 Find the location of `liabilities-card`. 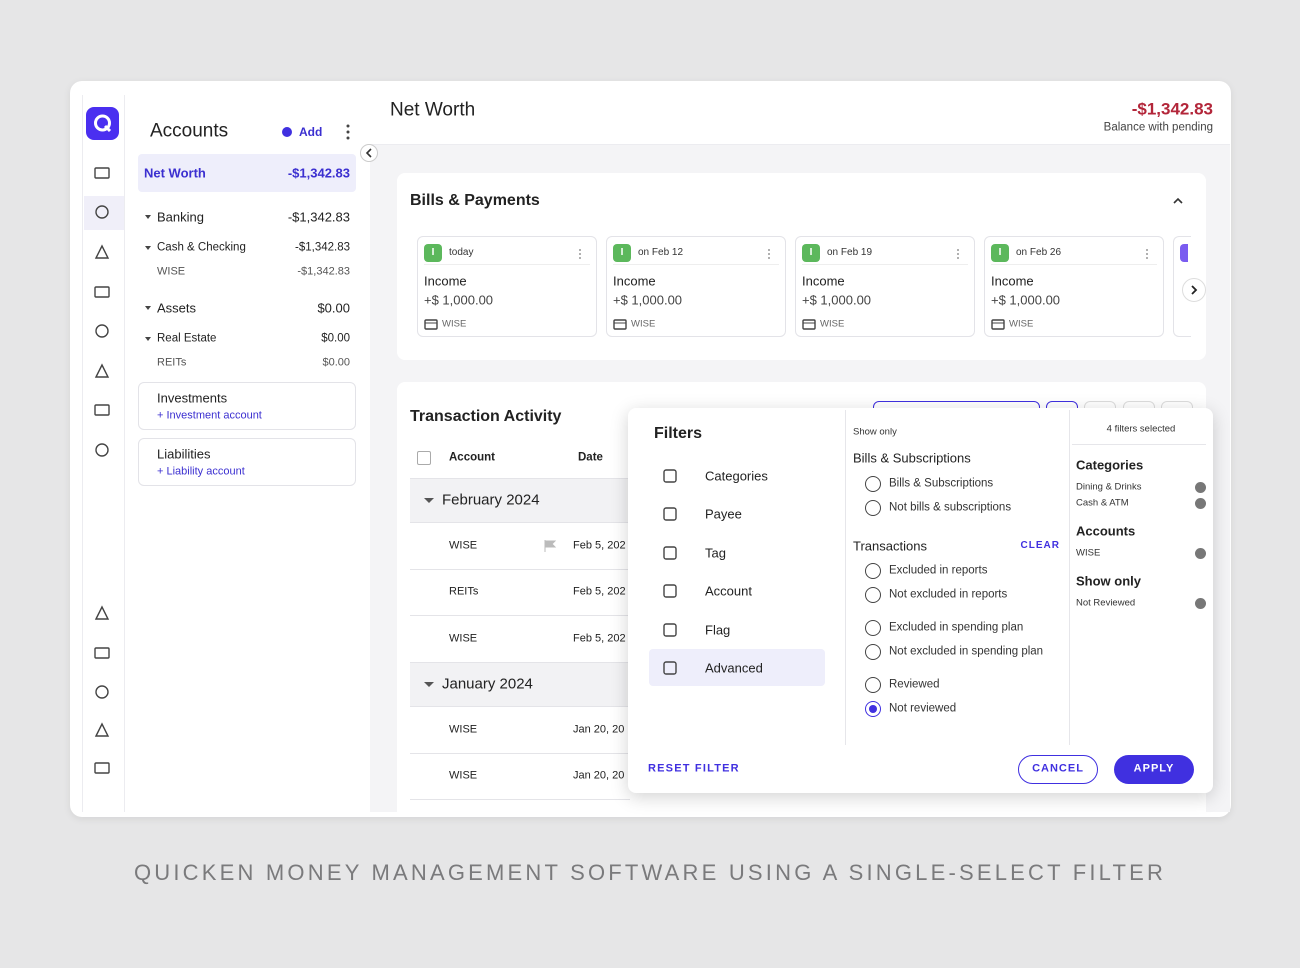

liabilities-card is located at coordinates (247, 462).